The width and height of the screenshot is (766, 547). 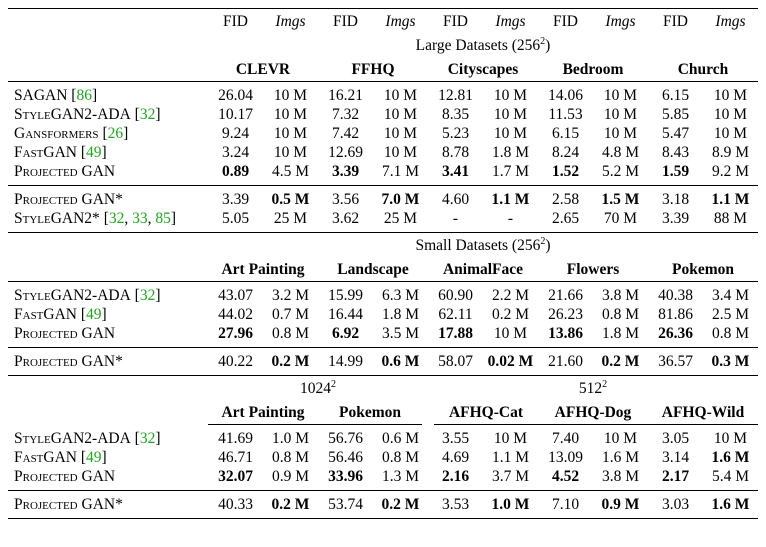 I want to click on imgs-value: 0.02 M, so click(x=510, y=361).